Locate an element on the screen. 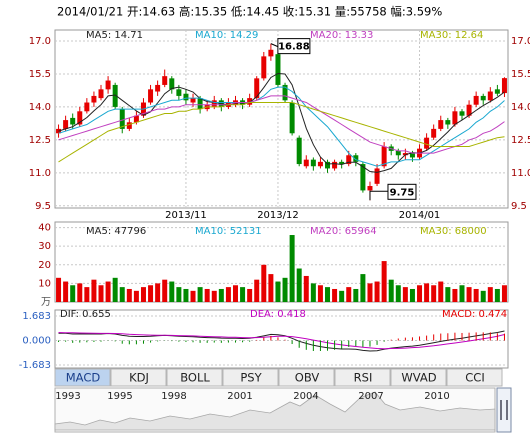  legend-entry: MA20: 65964 is located at coordinates (343, 231).